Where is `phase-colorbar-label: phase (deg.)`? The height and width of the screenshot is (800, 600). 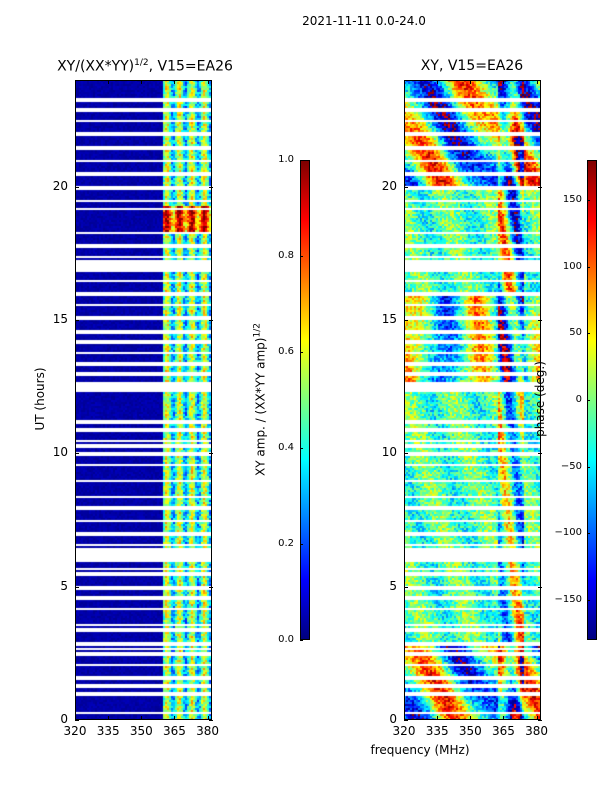
phase-colorbar-label: phase (deg.) is located at coordinates (540, 399).